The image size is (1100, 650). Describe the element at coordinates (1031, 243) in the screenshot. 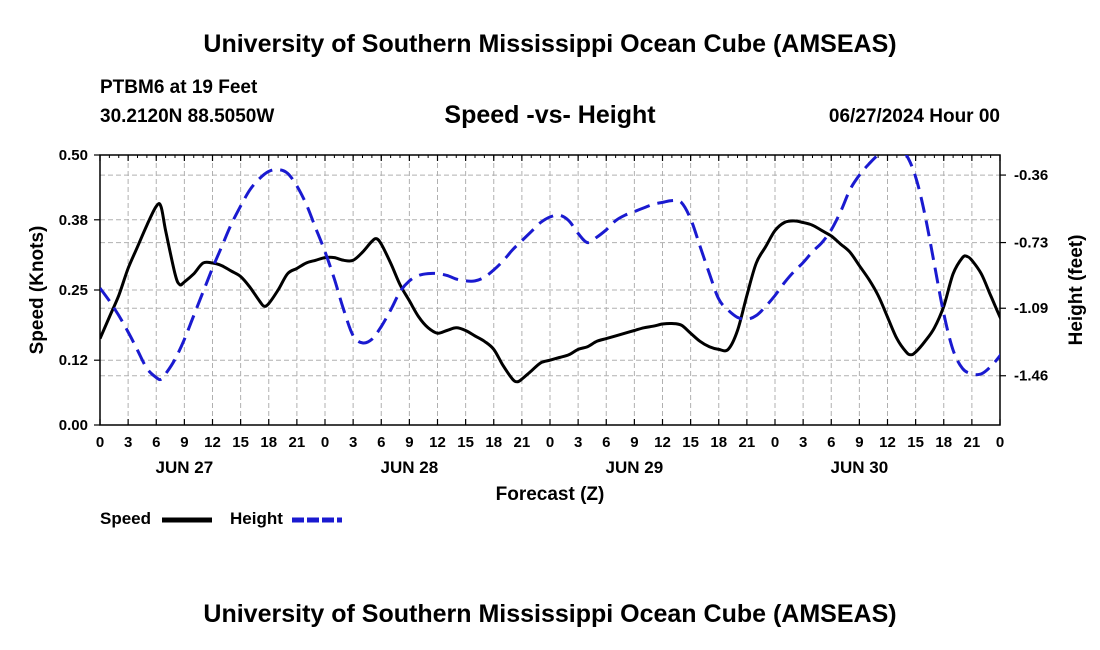

I see `y-right-tick-label: -0.73` at that location.